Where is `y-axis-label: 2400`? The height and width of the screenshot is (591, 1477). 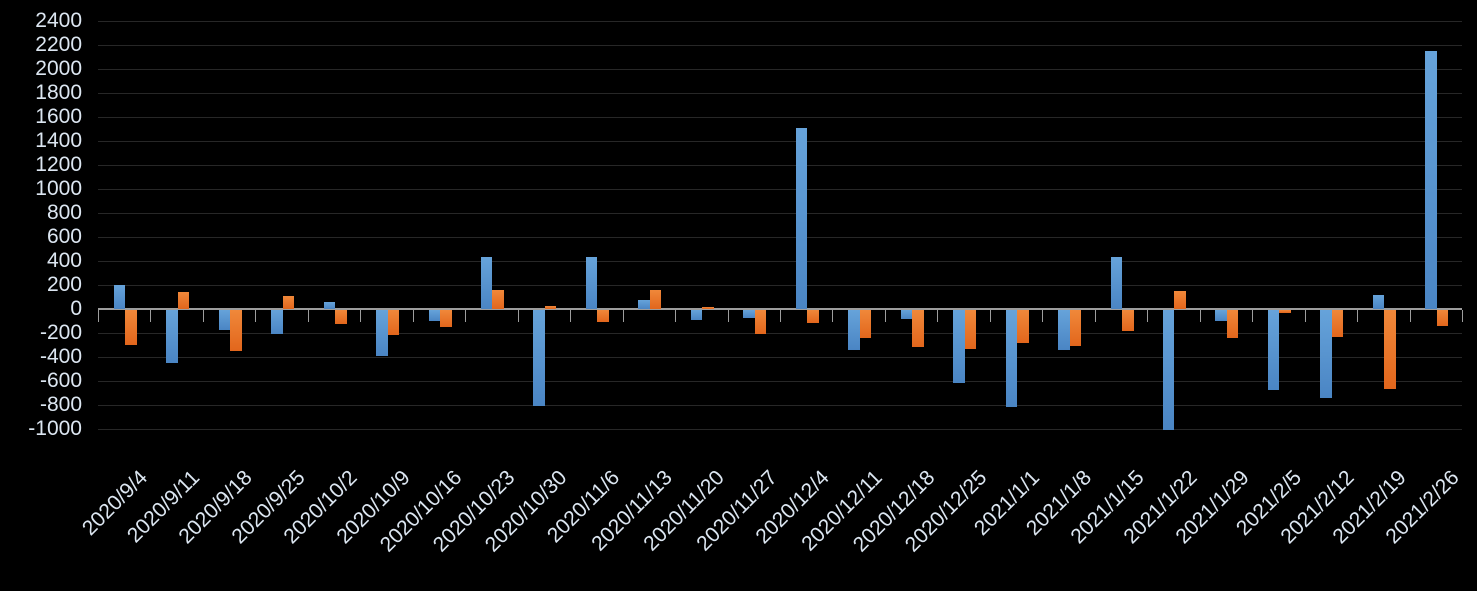 y-axis-label: 2400 is located at coordinates (58, 20).